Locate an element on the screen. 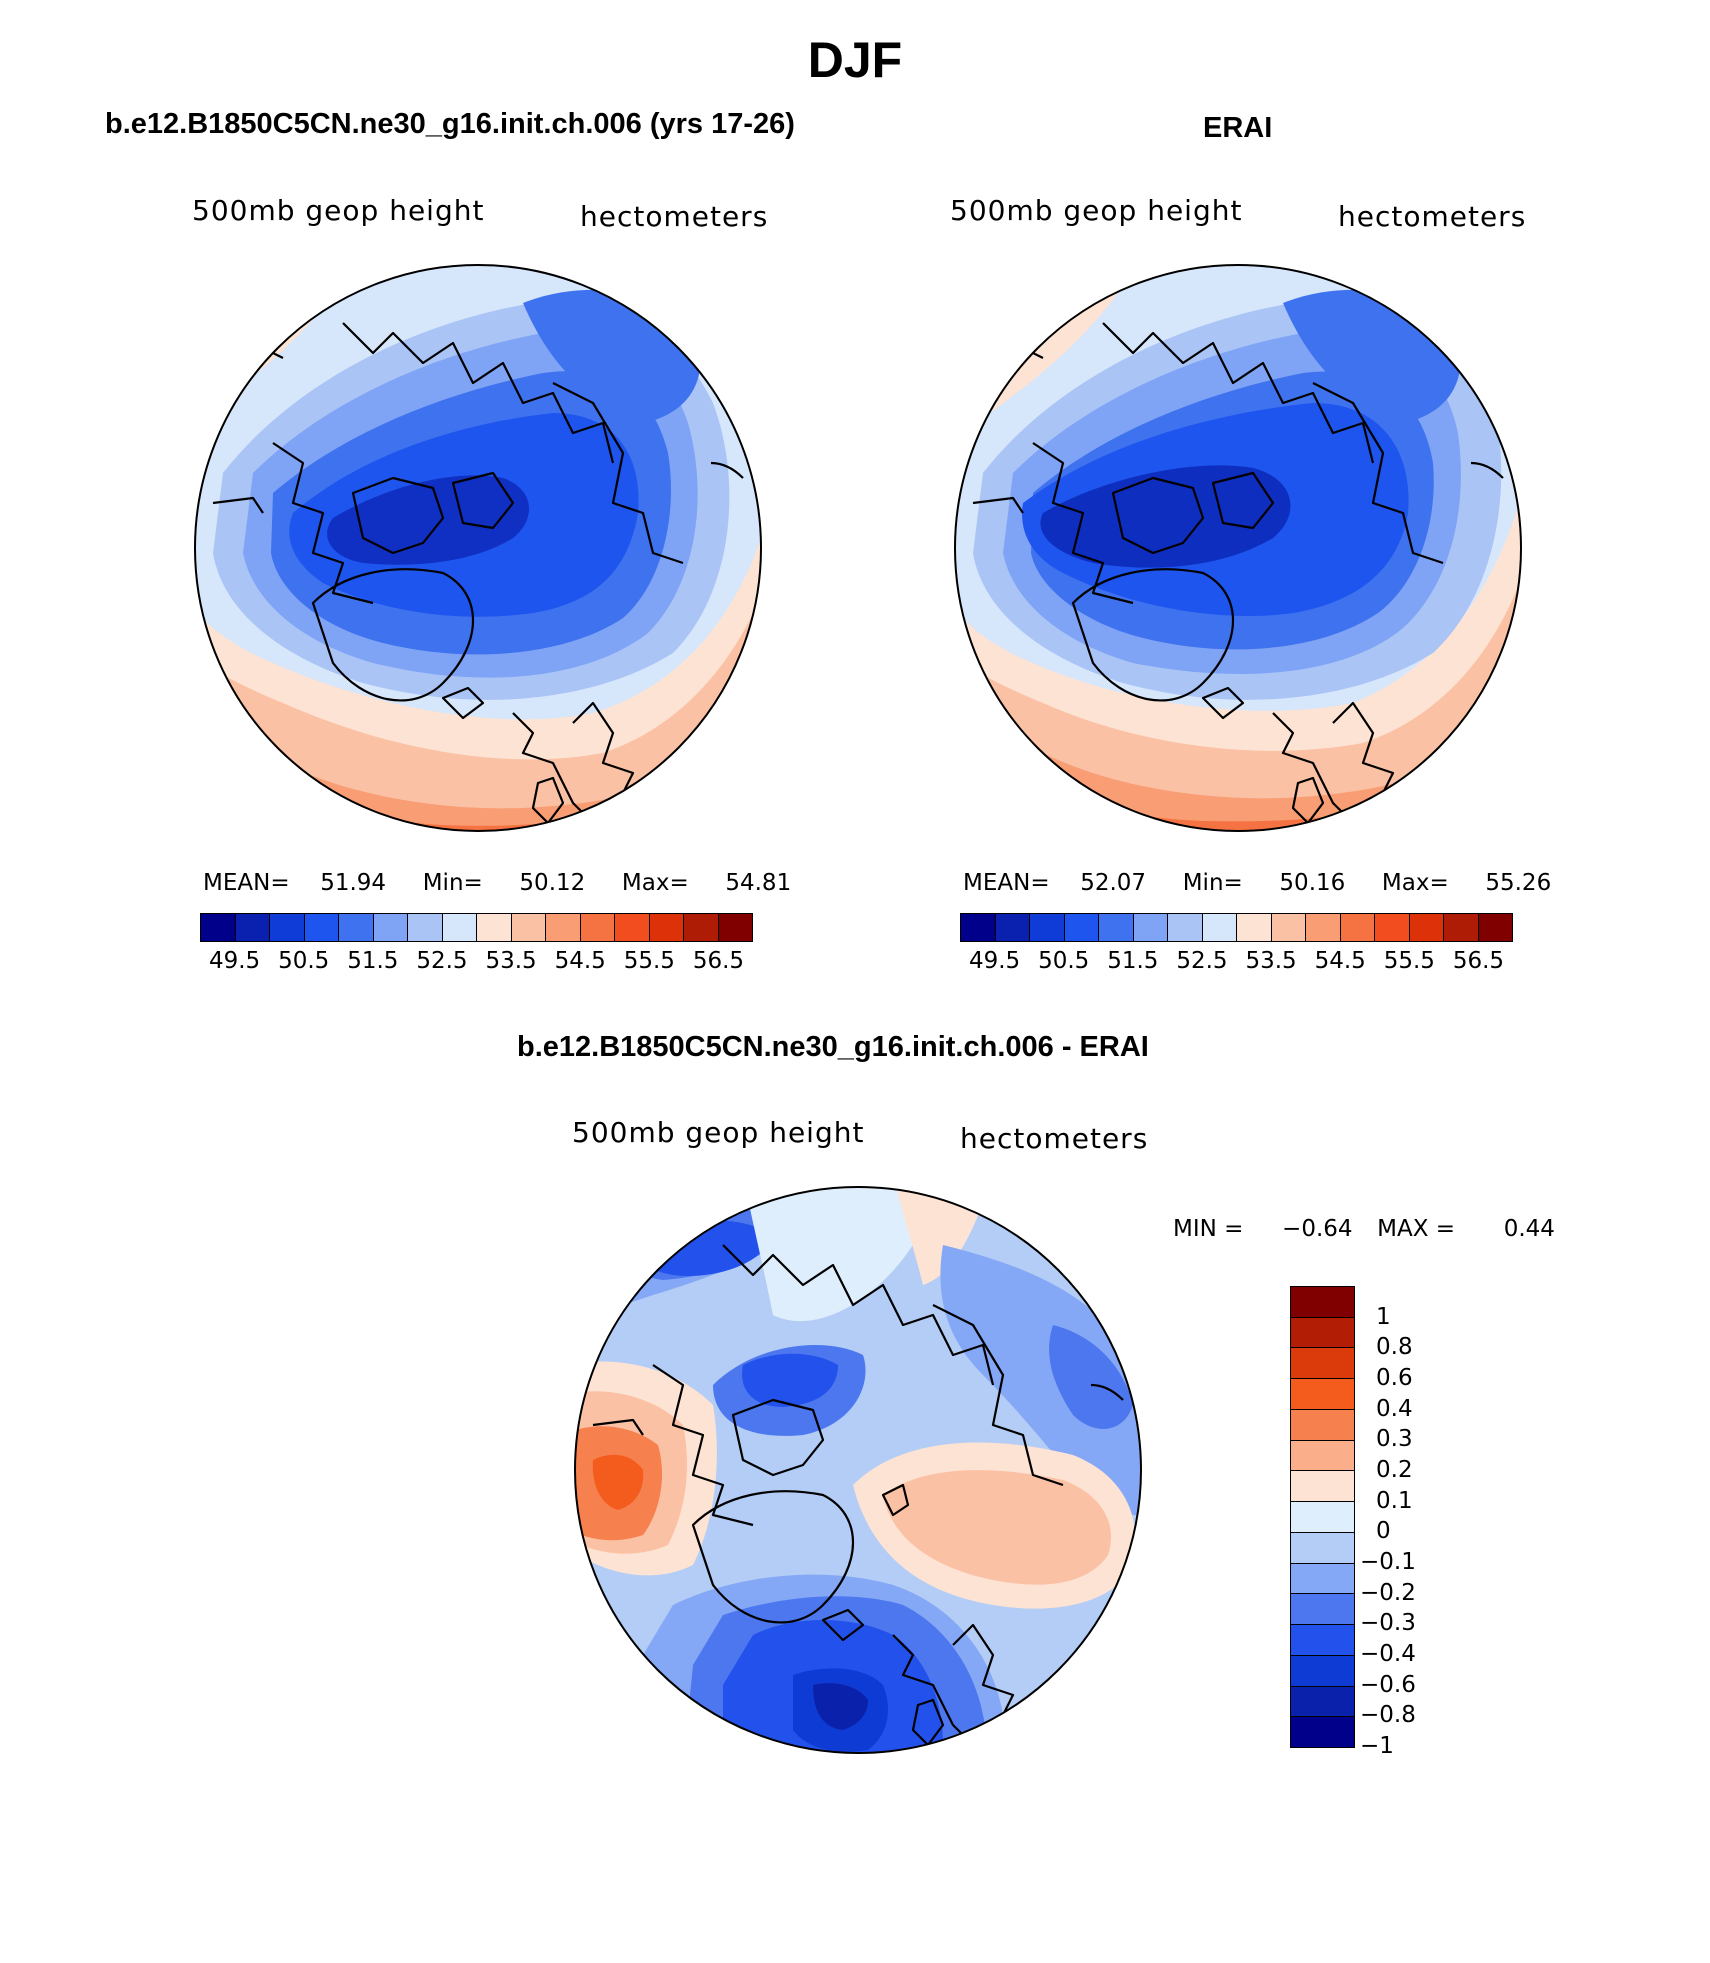 This screenshot has height=1963, width=1710. diff-colorbar-tick-label: 0.4 is located at coordinates (1394, 1408).